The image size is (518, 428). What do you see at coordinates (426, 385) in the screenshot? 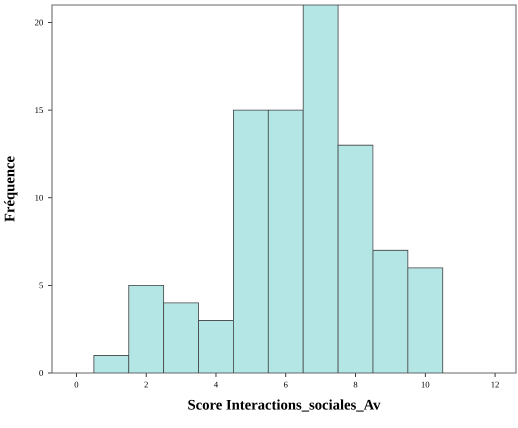
I see `x-tick-label: 10` at bounding box center [426, 385].